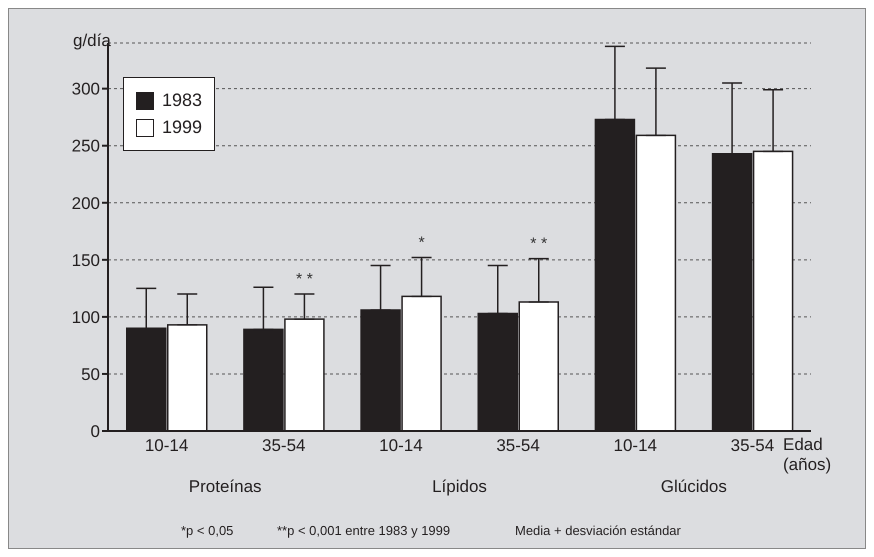  What do you see at coordinates (86, 203) in the screenshot?
I see `y-tick-label: 200` at bounding box center [86, 203].